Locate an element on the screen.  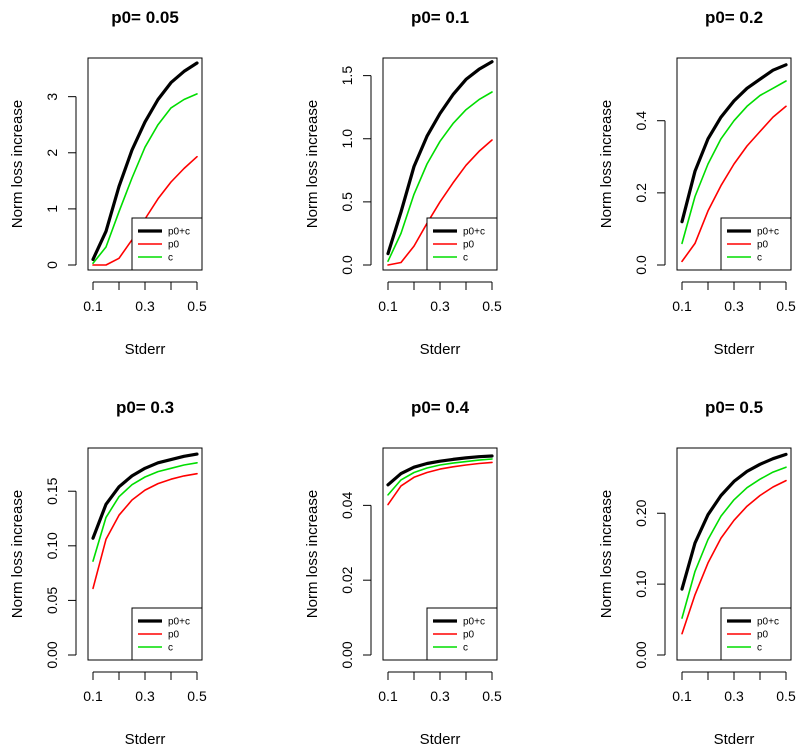
y-tick-label: 1.5 is located at coordinates (347, 76).